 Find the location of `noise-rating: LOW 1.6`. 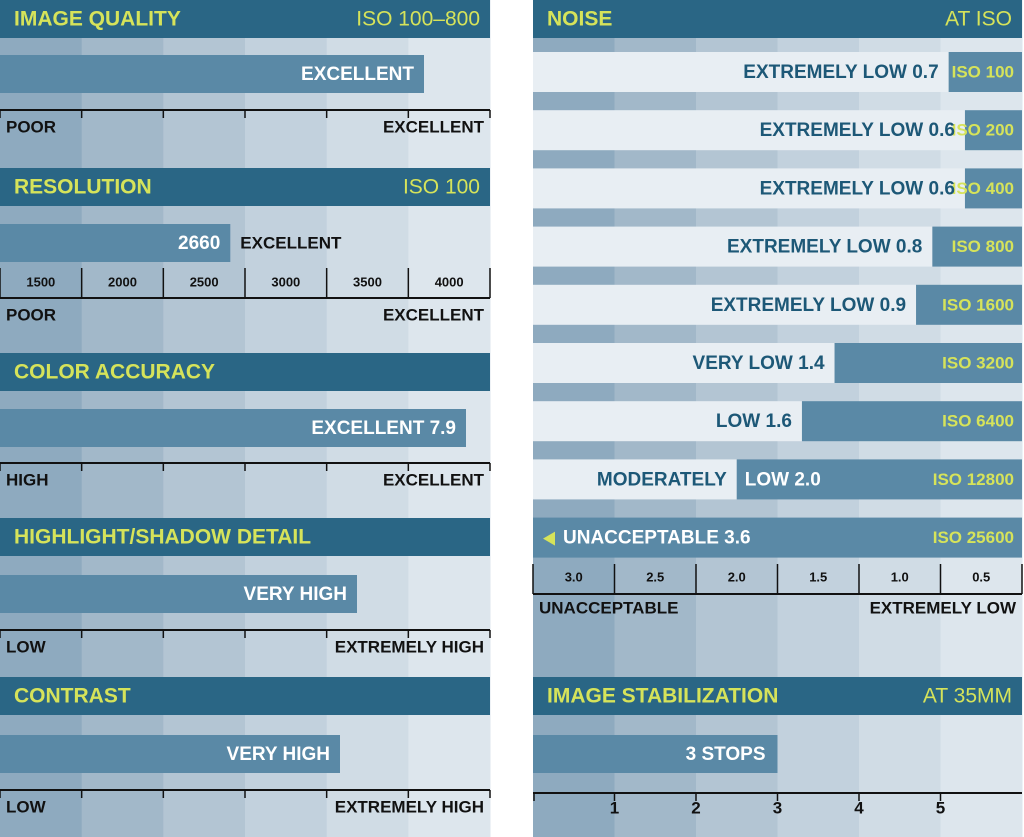

noise-rating: LOW 1.6 is located at coordinates (754, 421).